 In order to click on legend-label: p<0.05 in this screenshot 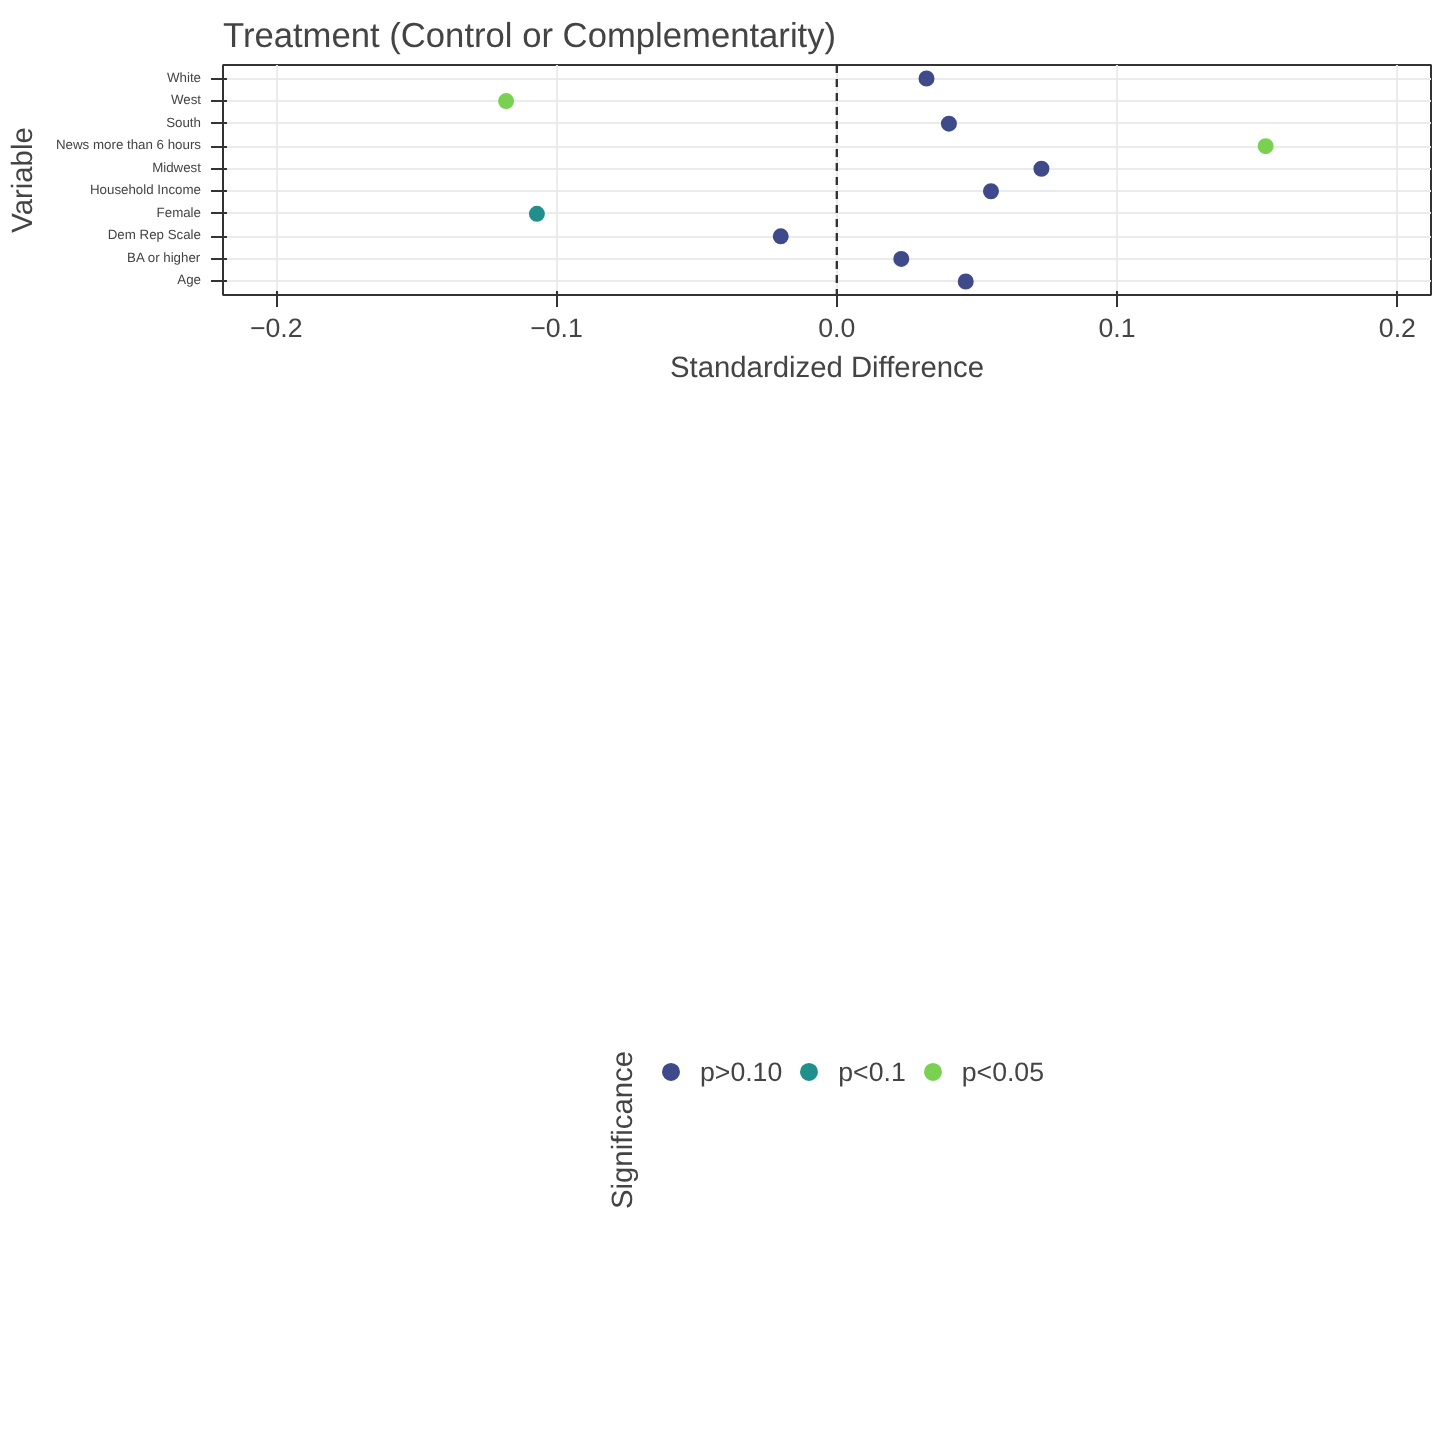, I will do `click(1003, 1071)`.